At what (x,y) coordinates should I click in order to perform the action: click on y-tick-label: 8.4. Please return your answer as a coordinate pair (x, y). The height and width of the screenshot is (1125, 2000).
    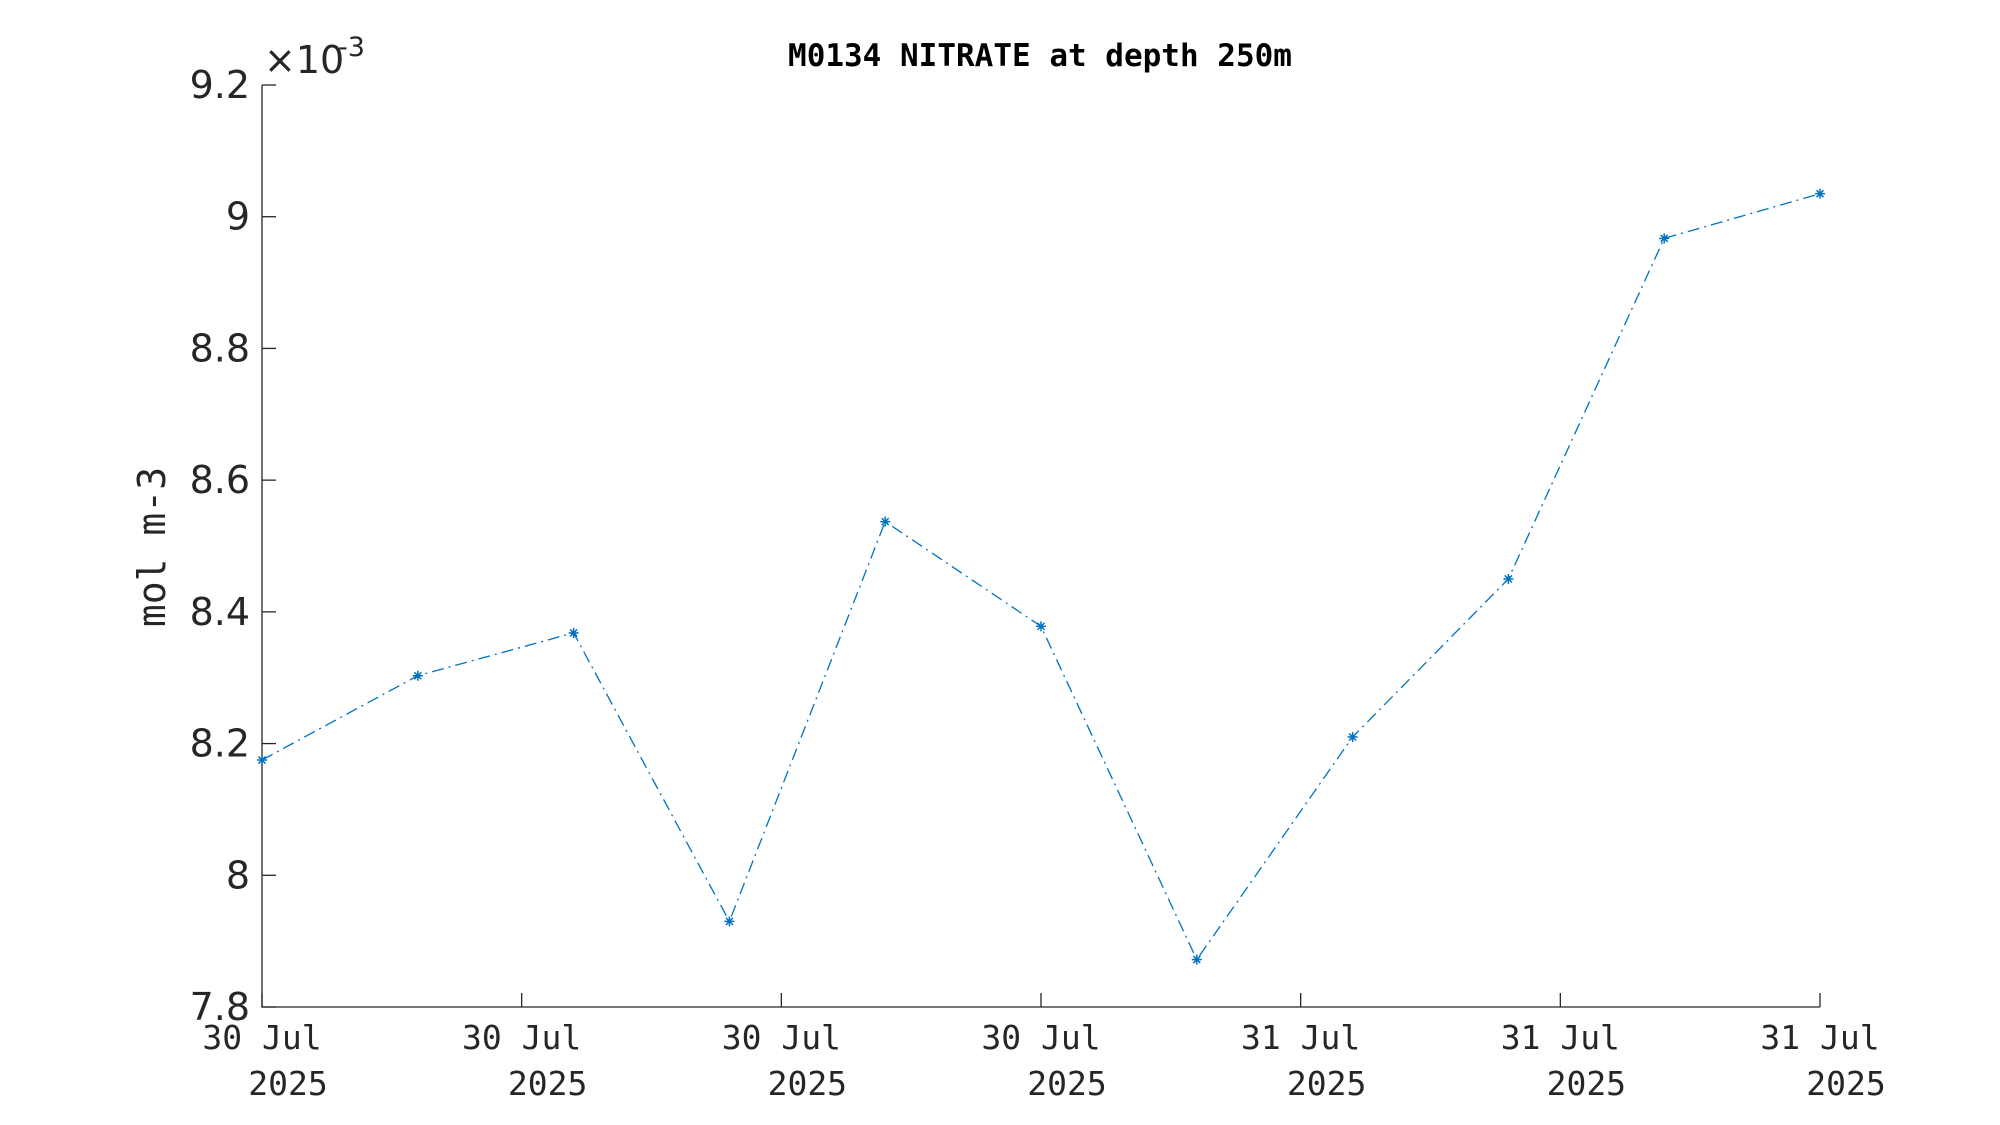
    Looking at the image, I should click on (220, 612).